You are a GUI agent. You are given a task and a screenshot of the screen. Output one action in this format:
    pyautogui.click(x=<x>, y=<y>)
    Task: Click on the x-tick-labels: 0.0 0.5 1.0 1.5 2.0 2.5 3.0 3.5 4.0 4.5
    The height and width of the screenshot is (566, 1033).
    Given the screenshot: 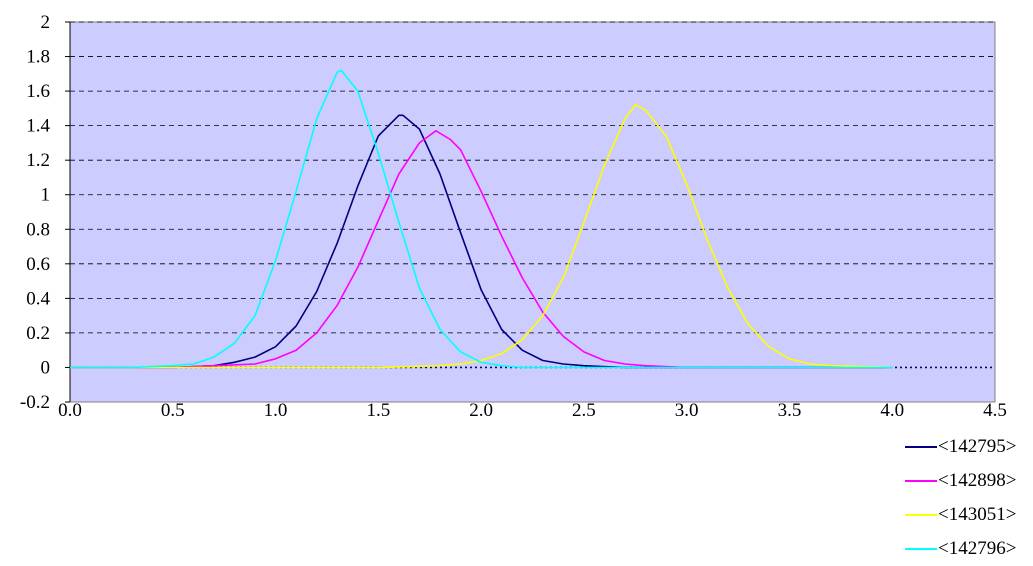 What is the action you would take?
    pyautogui.click(x=532, y=410)
    